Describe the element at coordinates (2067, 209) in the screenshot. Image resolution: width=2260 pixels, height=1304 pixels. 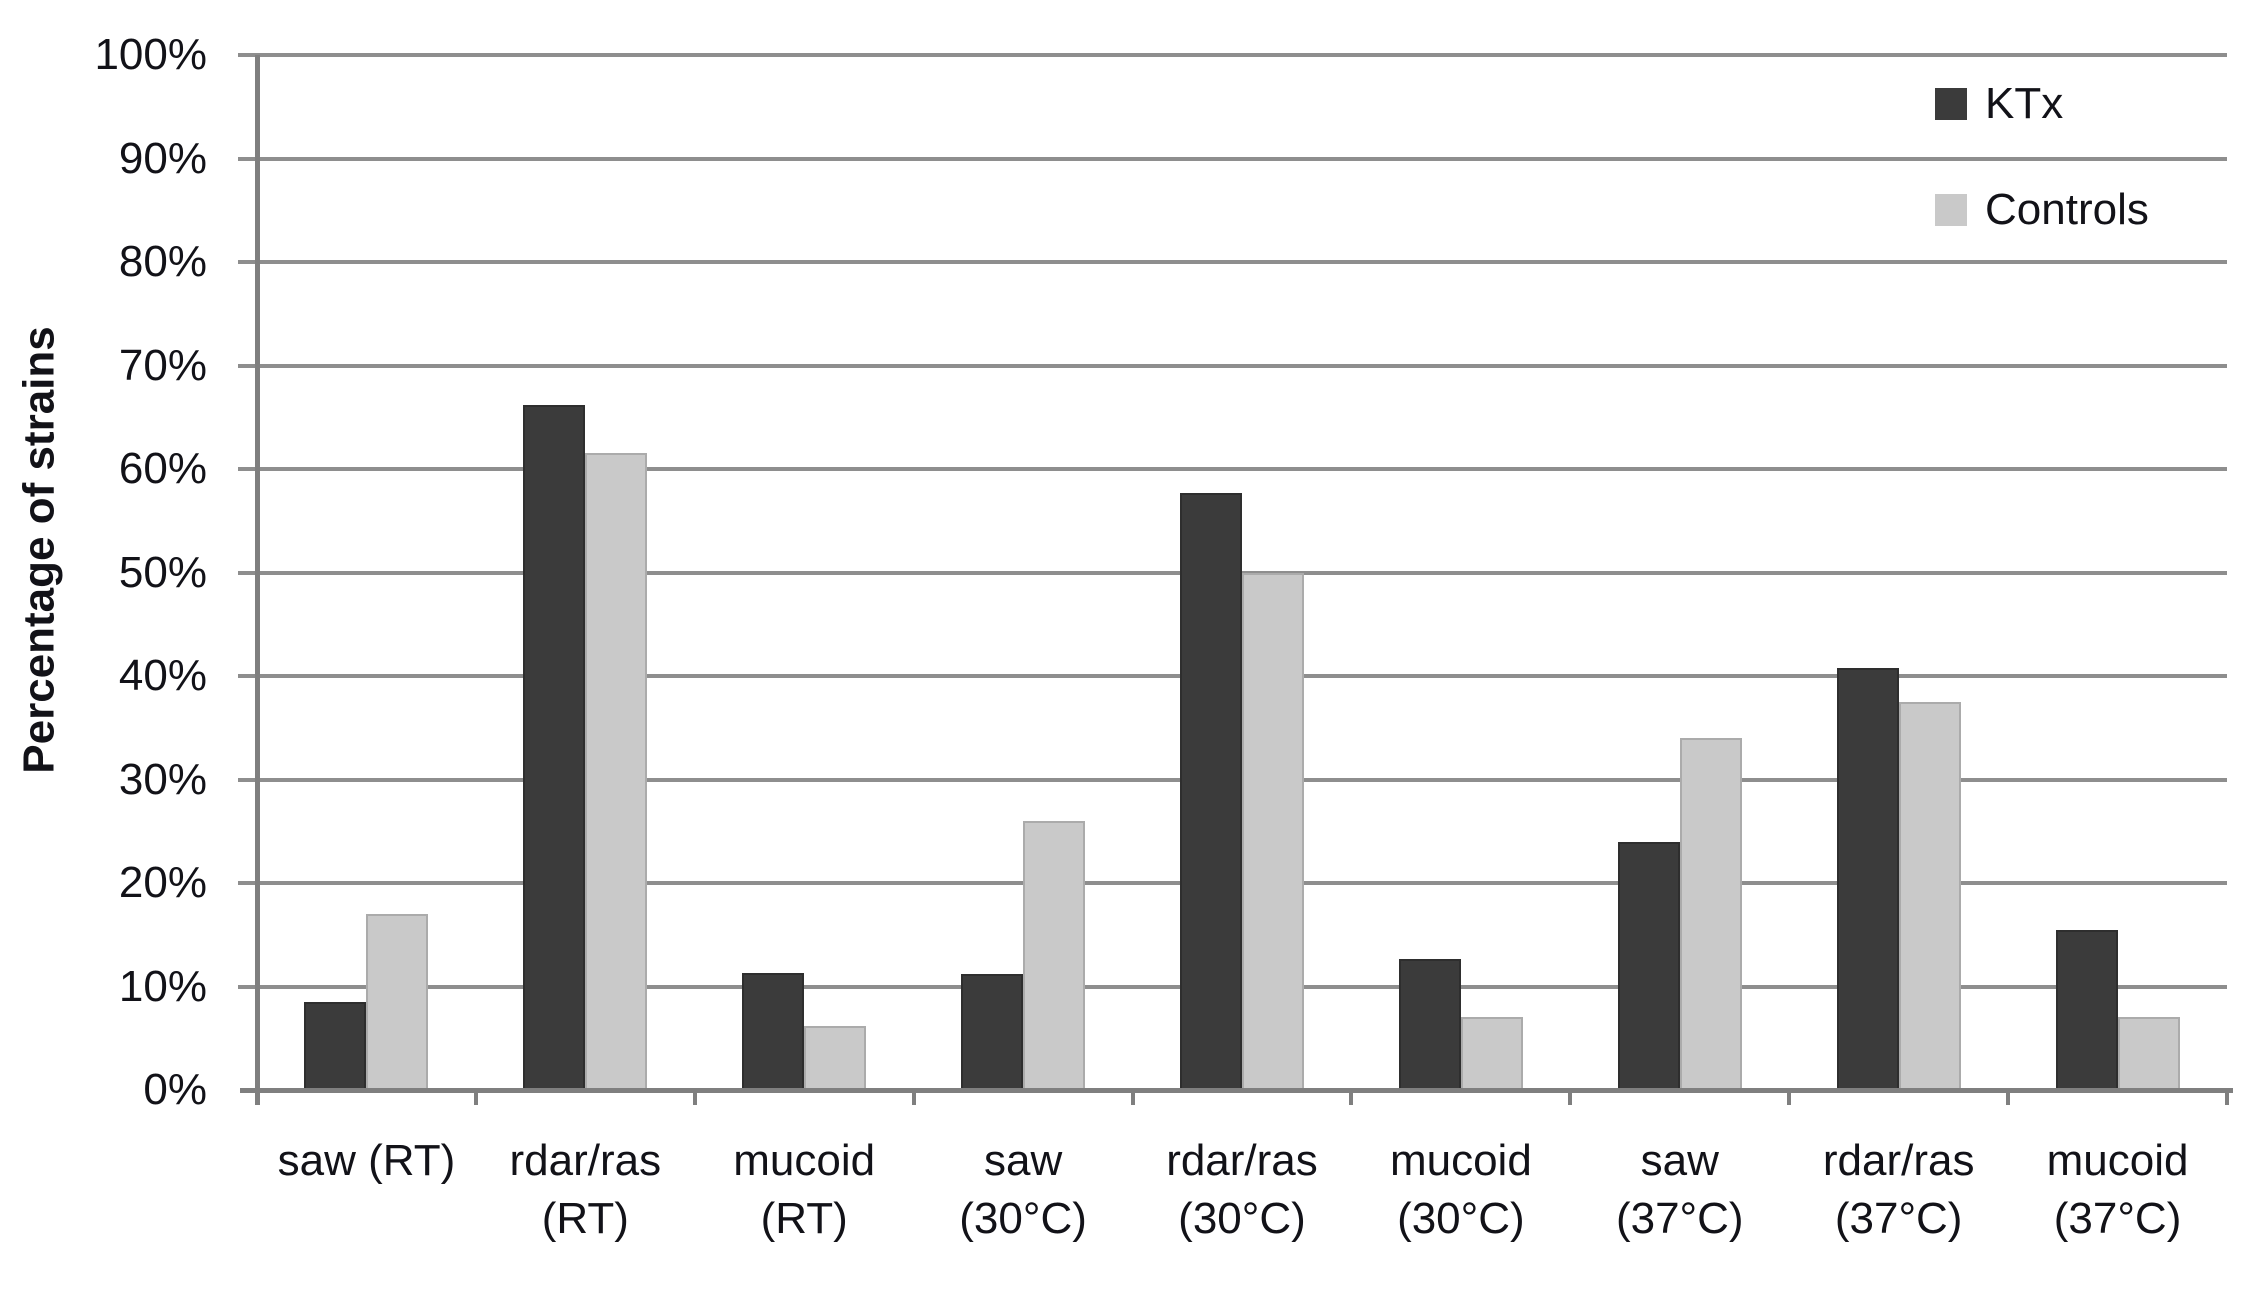
I see `legend-label-controls: Controls` at that location.